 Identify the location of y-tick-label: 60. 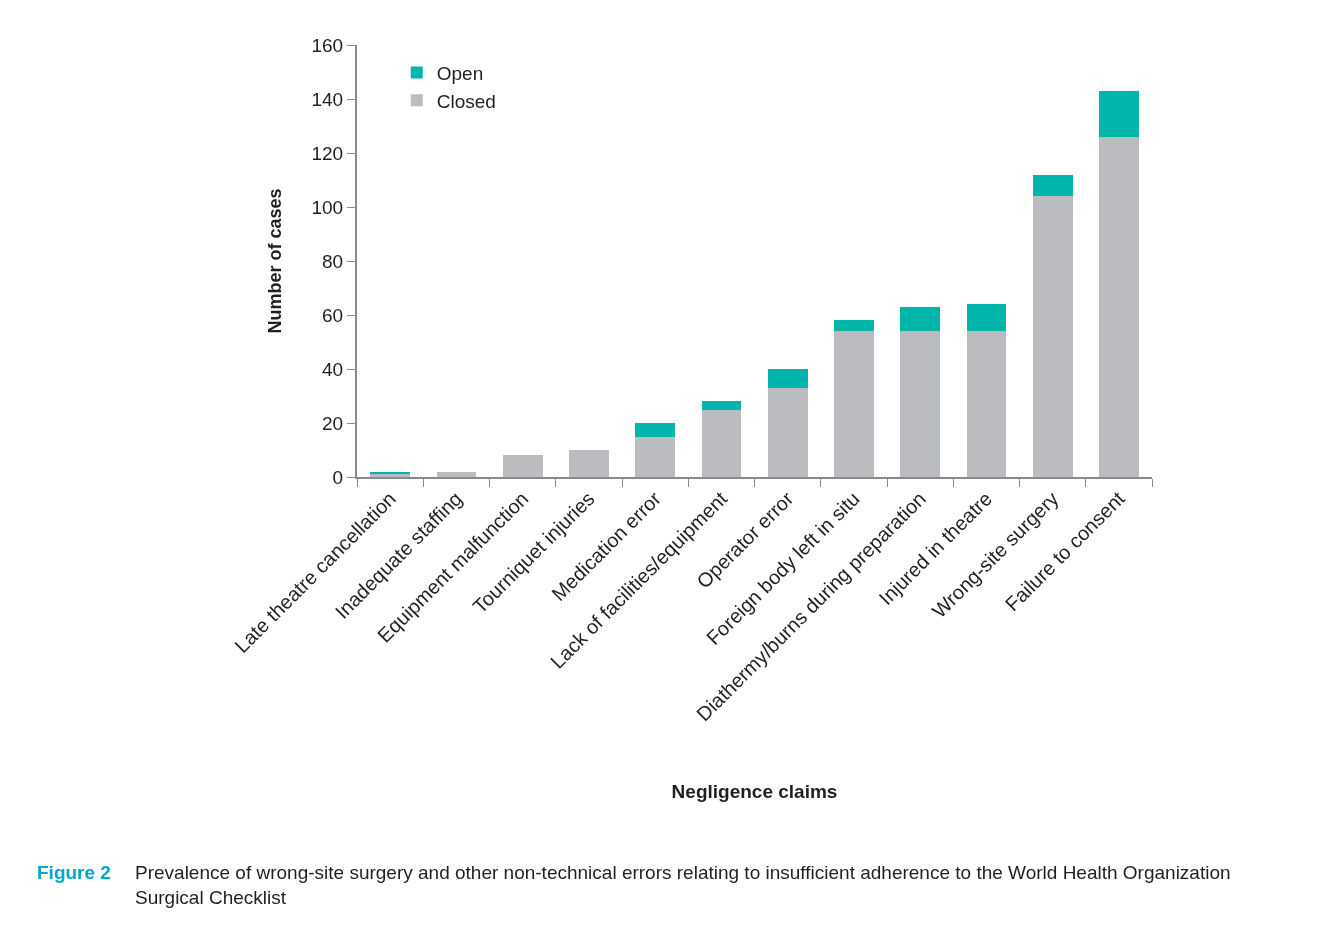
(333, 315).